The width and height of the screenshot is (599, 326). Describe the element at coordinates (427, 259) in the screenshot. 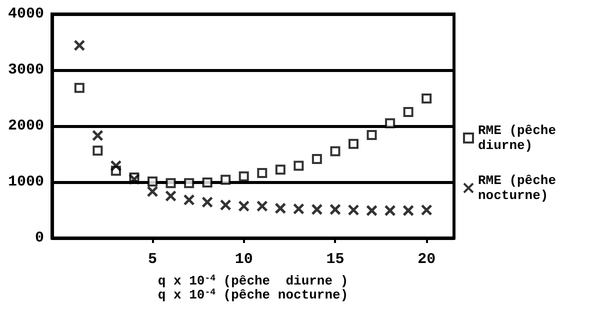

I see `x-tick-label: 20` at that location.